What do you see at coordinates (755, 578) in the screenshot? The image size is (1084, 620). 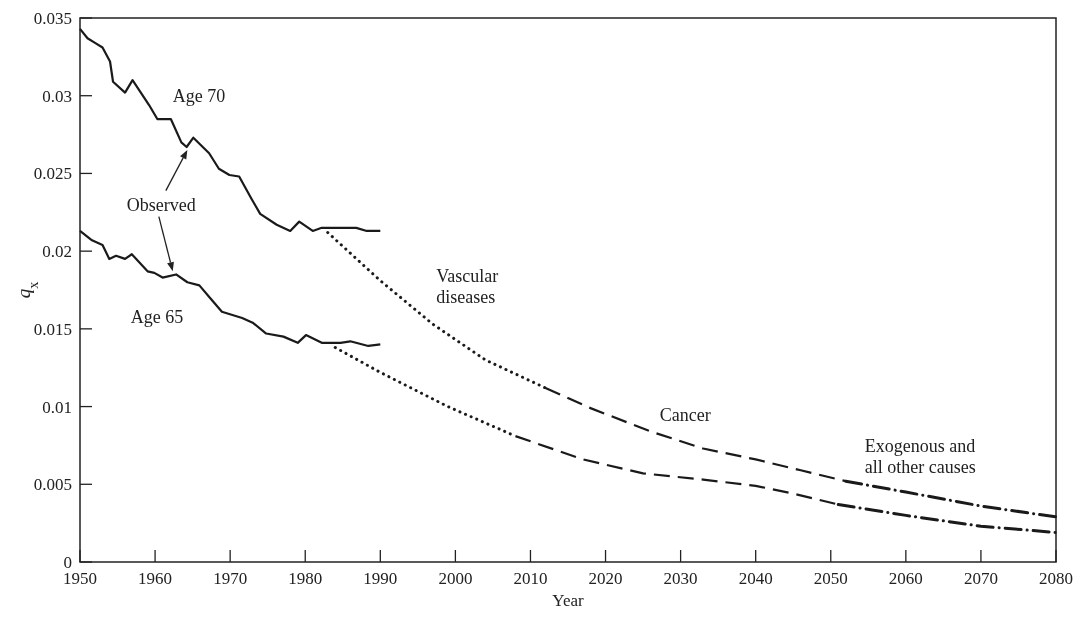 I see `x-tick-label: 2040` at bounding box center [755, 578].